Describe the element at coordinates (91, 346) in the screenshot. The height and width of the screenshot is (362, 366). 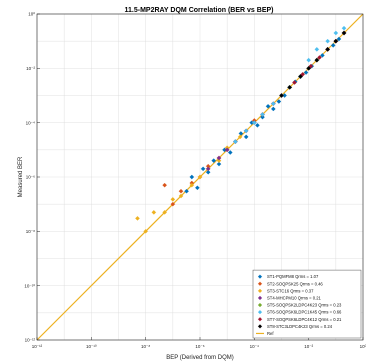
I see `x-tick-label: 10⁻¹⁰` at that location.